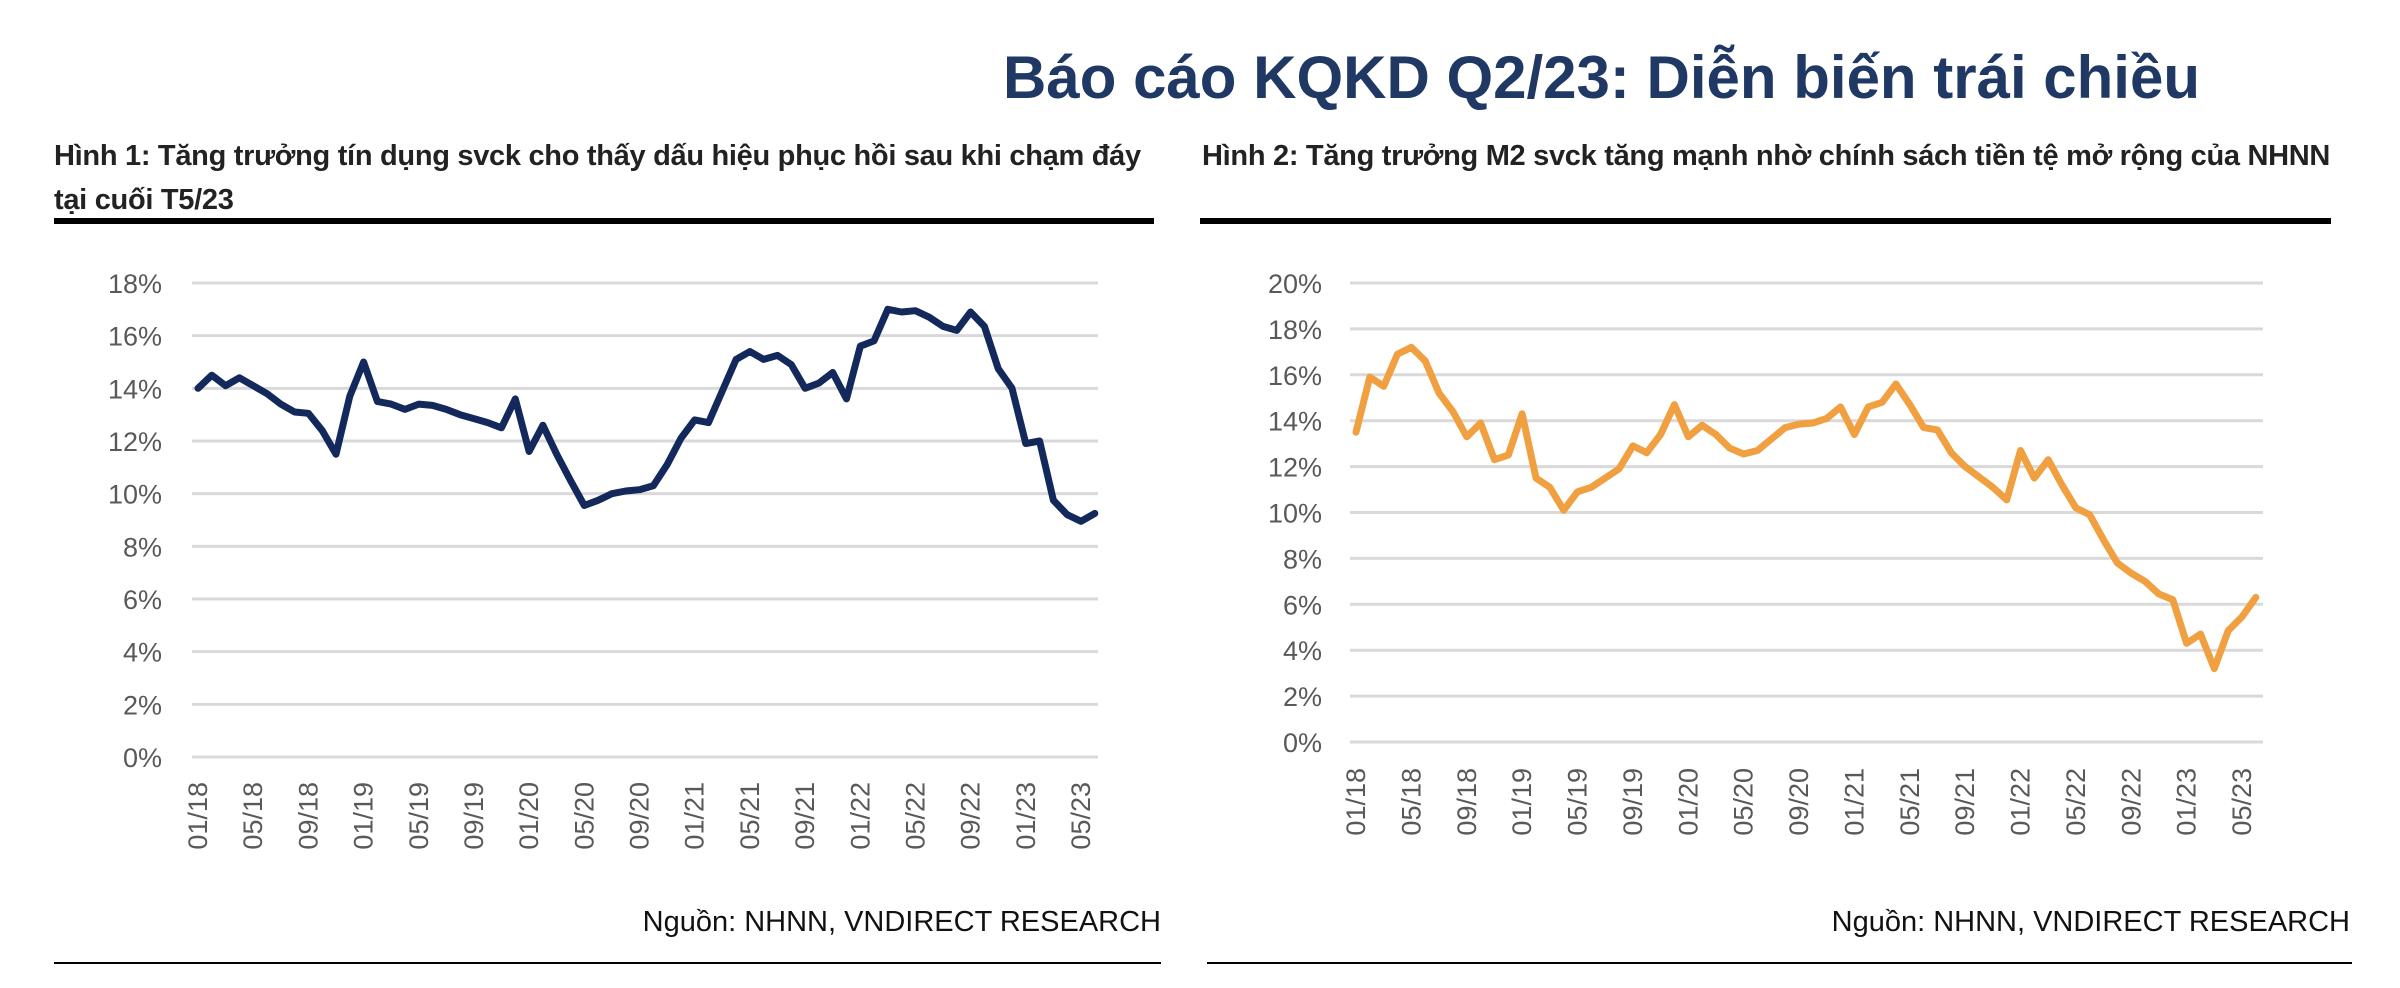  I want to click on page-title: Báo cáo KQKD Q2/23: Diễn biến trái chiều, so click(1601, 77).